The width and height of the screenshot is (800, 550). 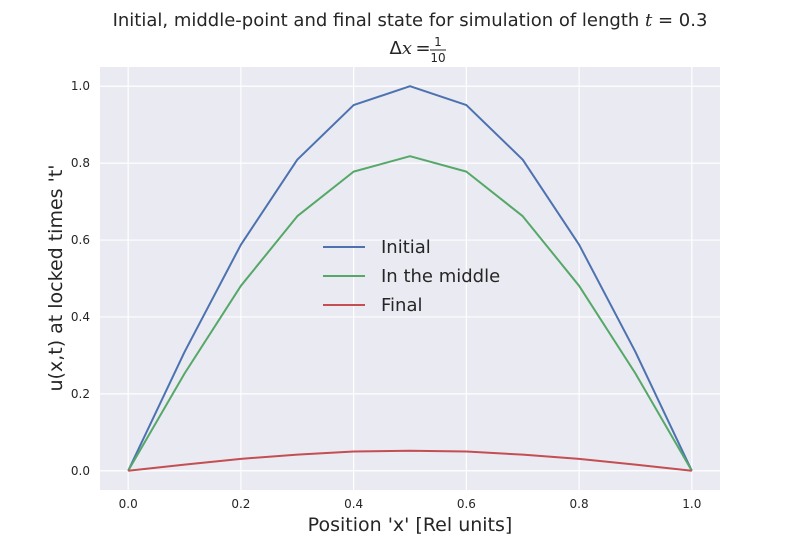 I want to click on y-tick-label: 0.2, so click(x=80, y=394).